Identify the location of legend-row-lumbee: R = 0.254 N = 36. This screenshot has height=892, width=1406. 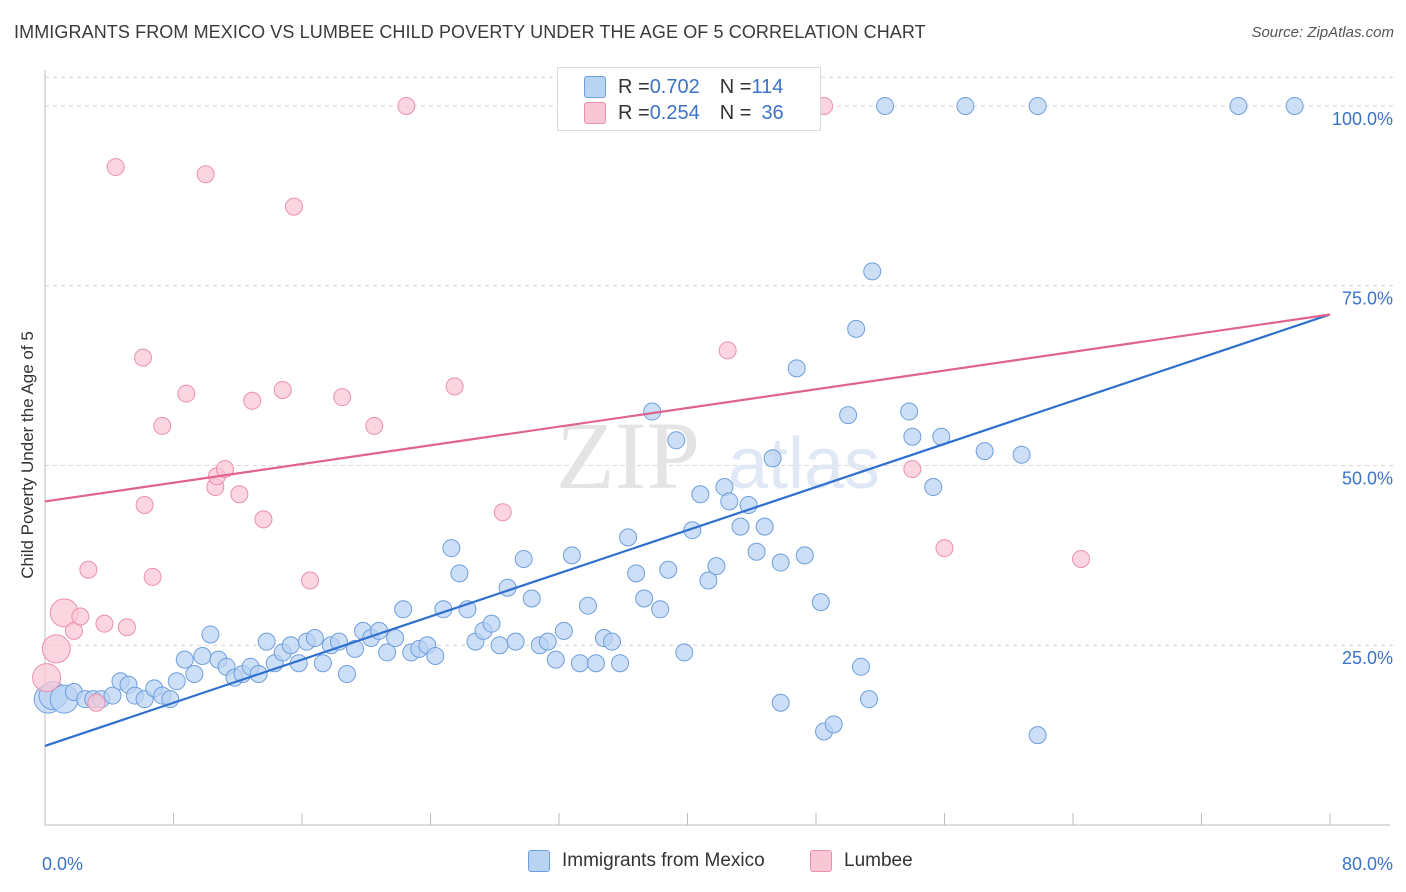
(684, 113).